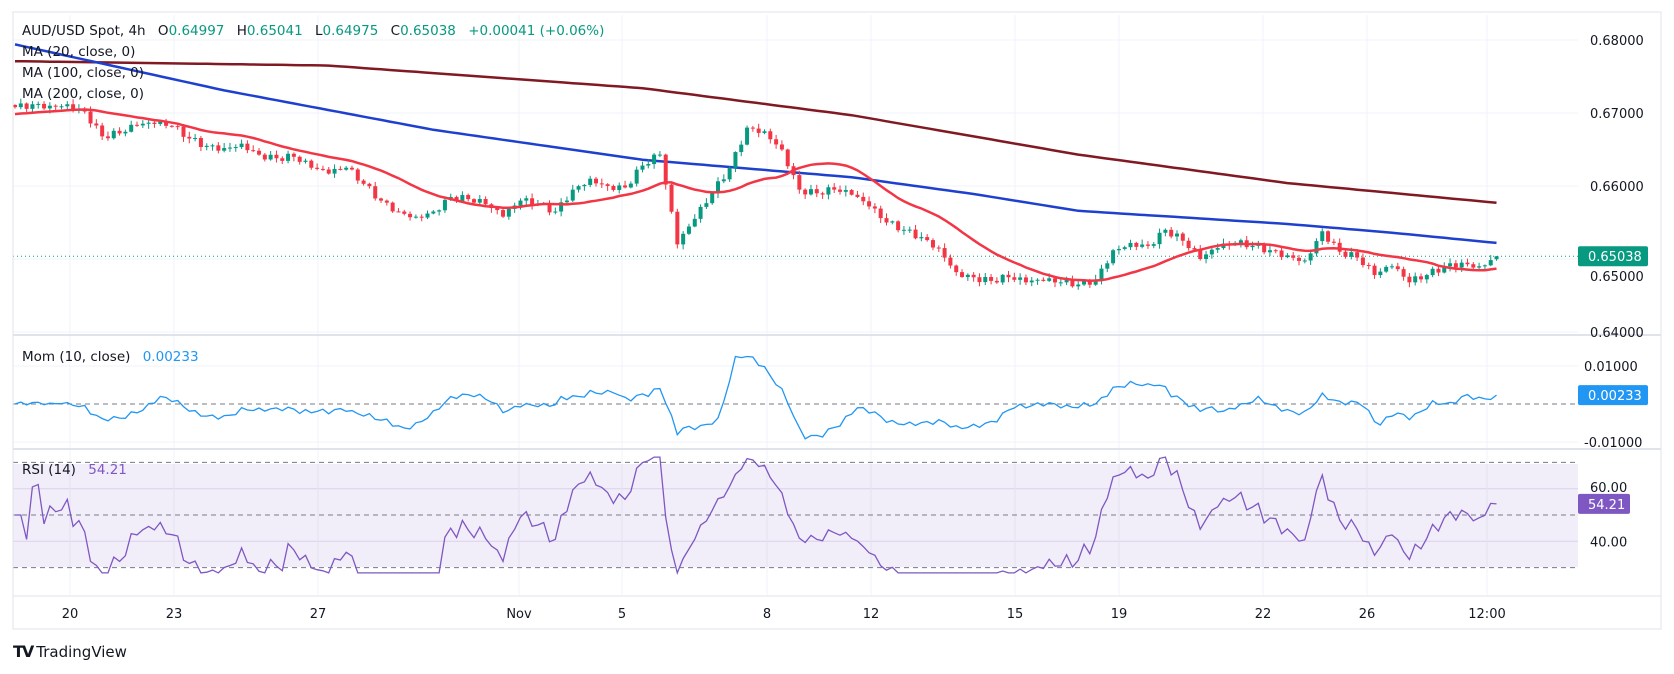  I want to click on time-tick-label: 22, so click(1263, 614).